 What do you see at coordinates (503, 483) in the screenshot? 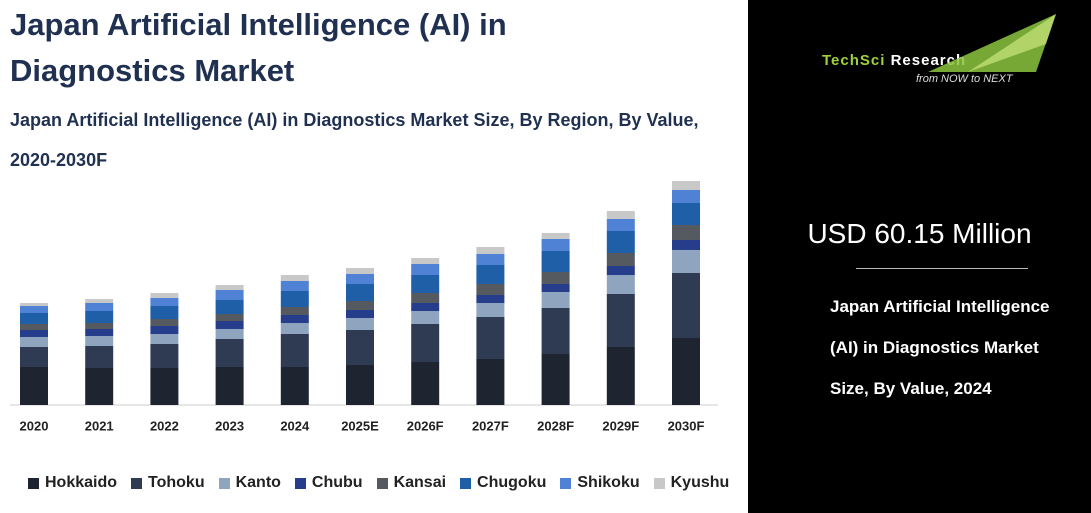
I see `legend-item: Chugoku` at bounding box center [503, 483].